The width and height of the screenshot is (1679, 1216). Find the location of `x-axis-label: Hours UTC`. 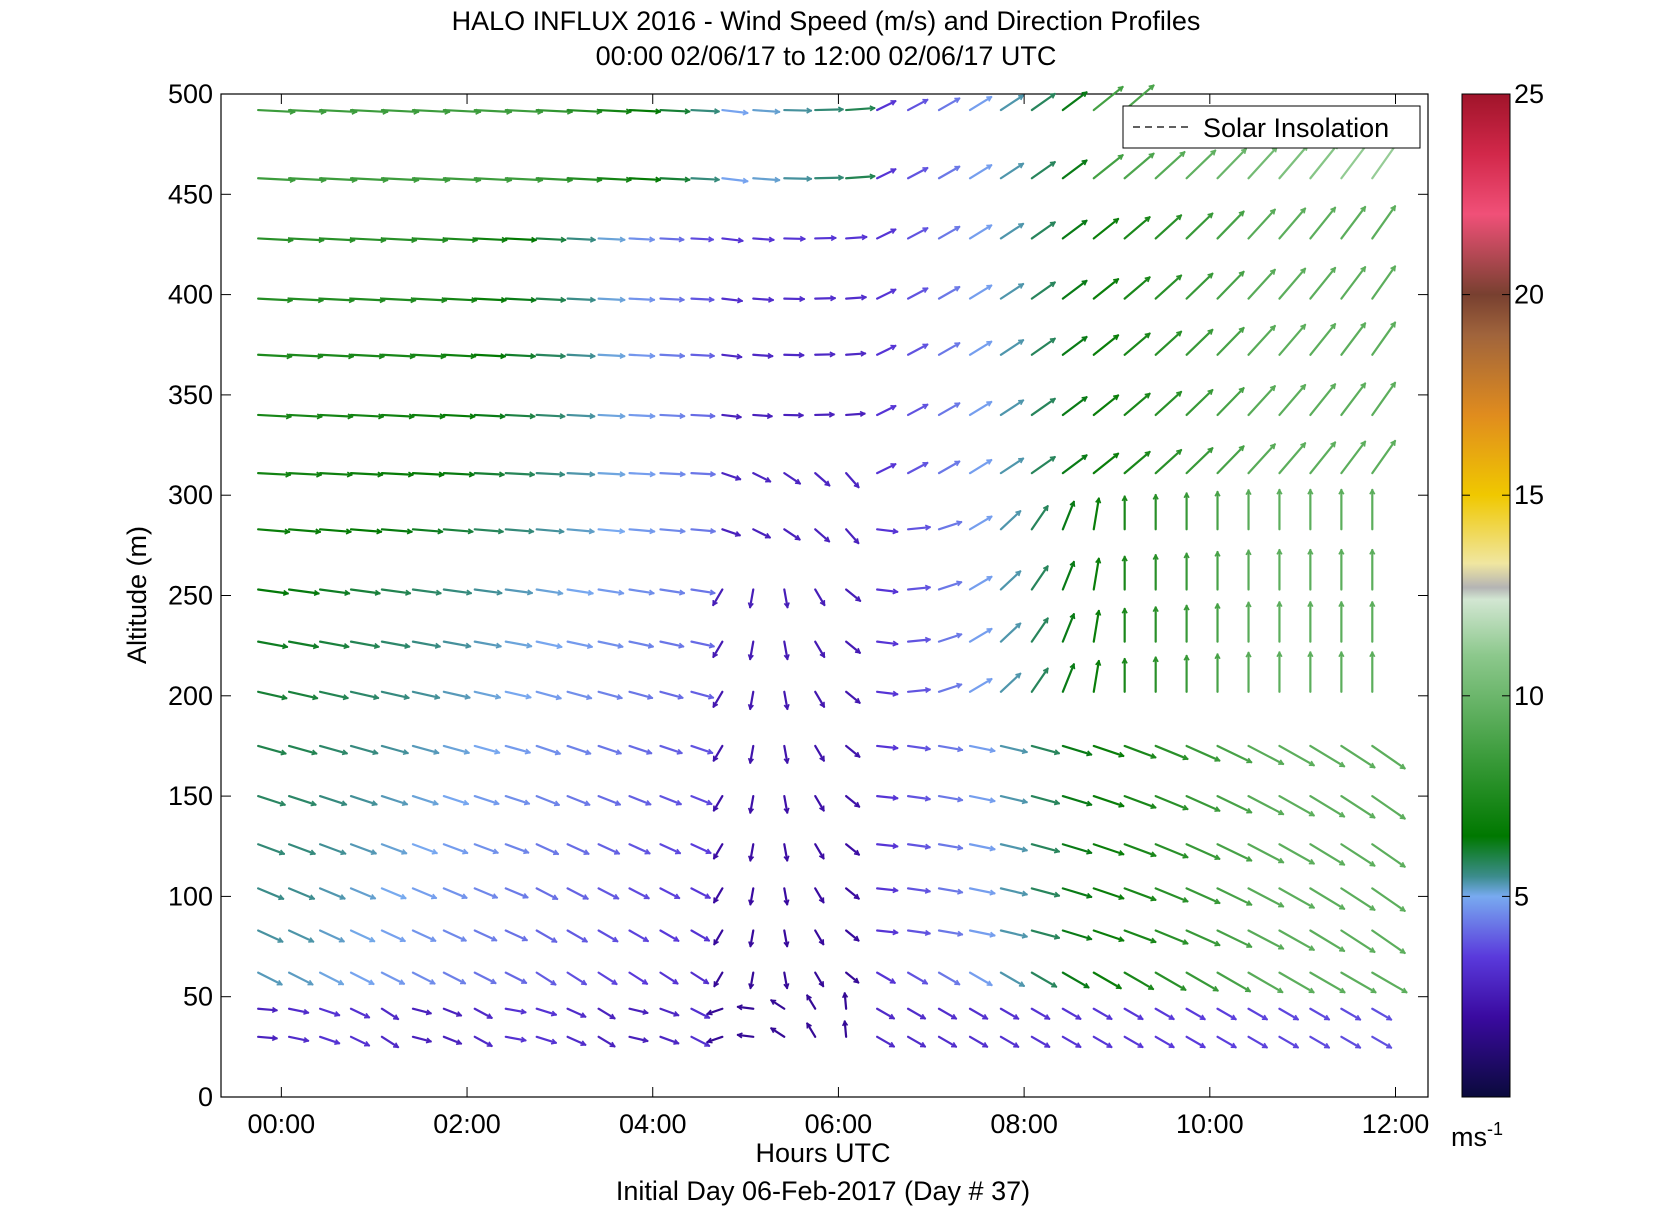

x-axis-label: Hours UTC is located at coordinates (822, 1153).